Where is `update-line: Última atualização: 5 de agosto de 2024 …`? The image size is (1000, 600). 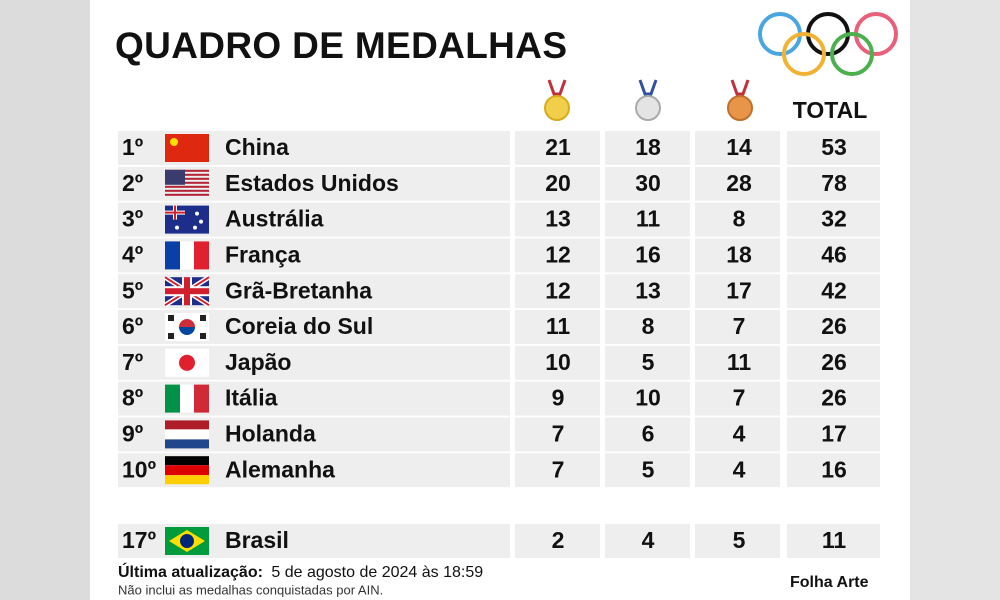 update-line: Última atualização: 5 de agosto de 2024 … is located at coordinates (300, 571).